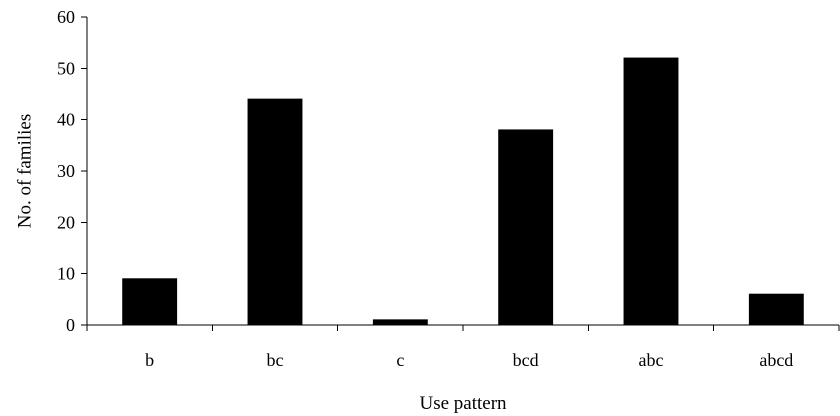  What do you see at coordinates (66, 222) in the screenshot?
I see `y-tick-label: 20` at bounding box center [66, 222].